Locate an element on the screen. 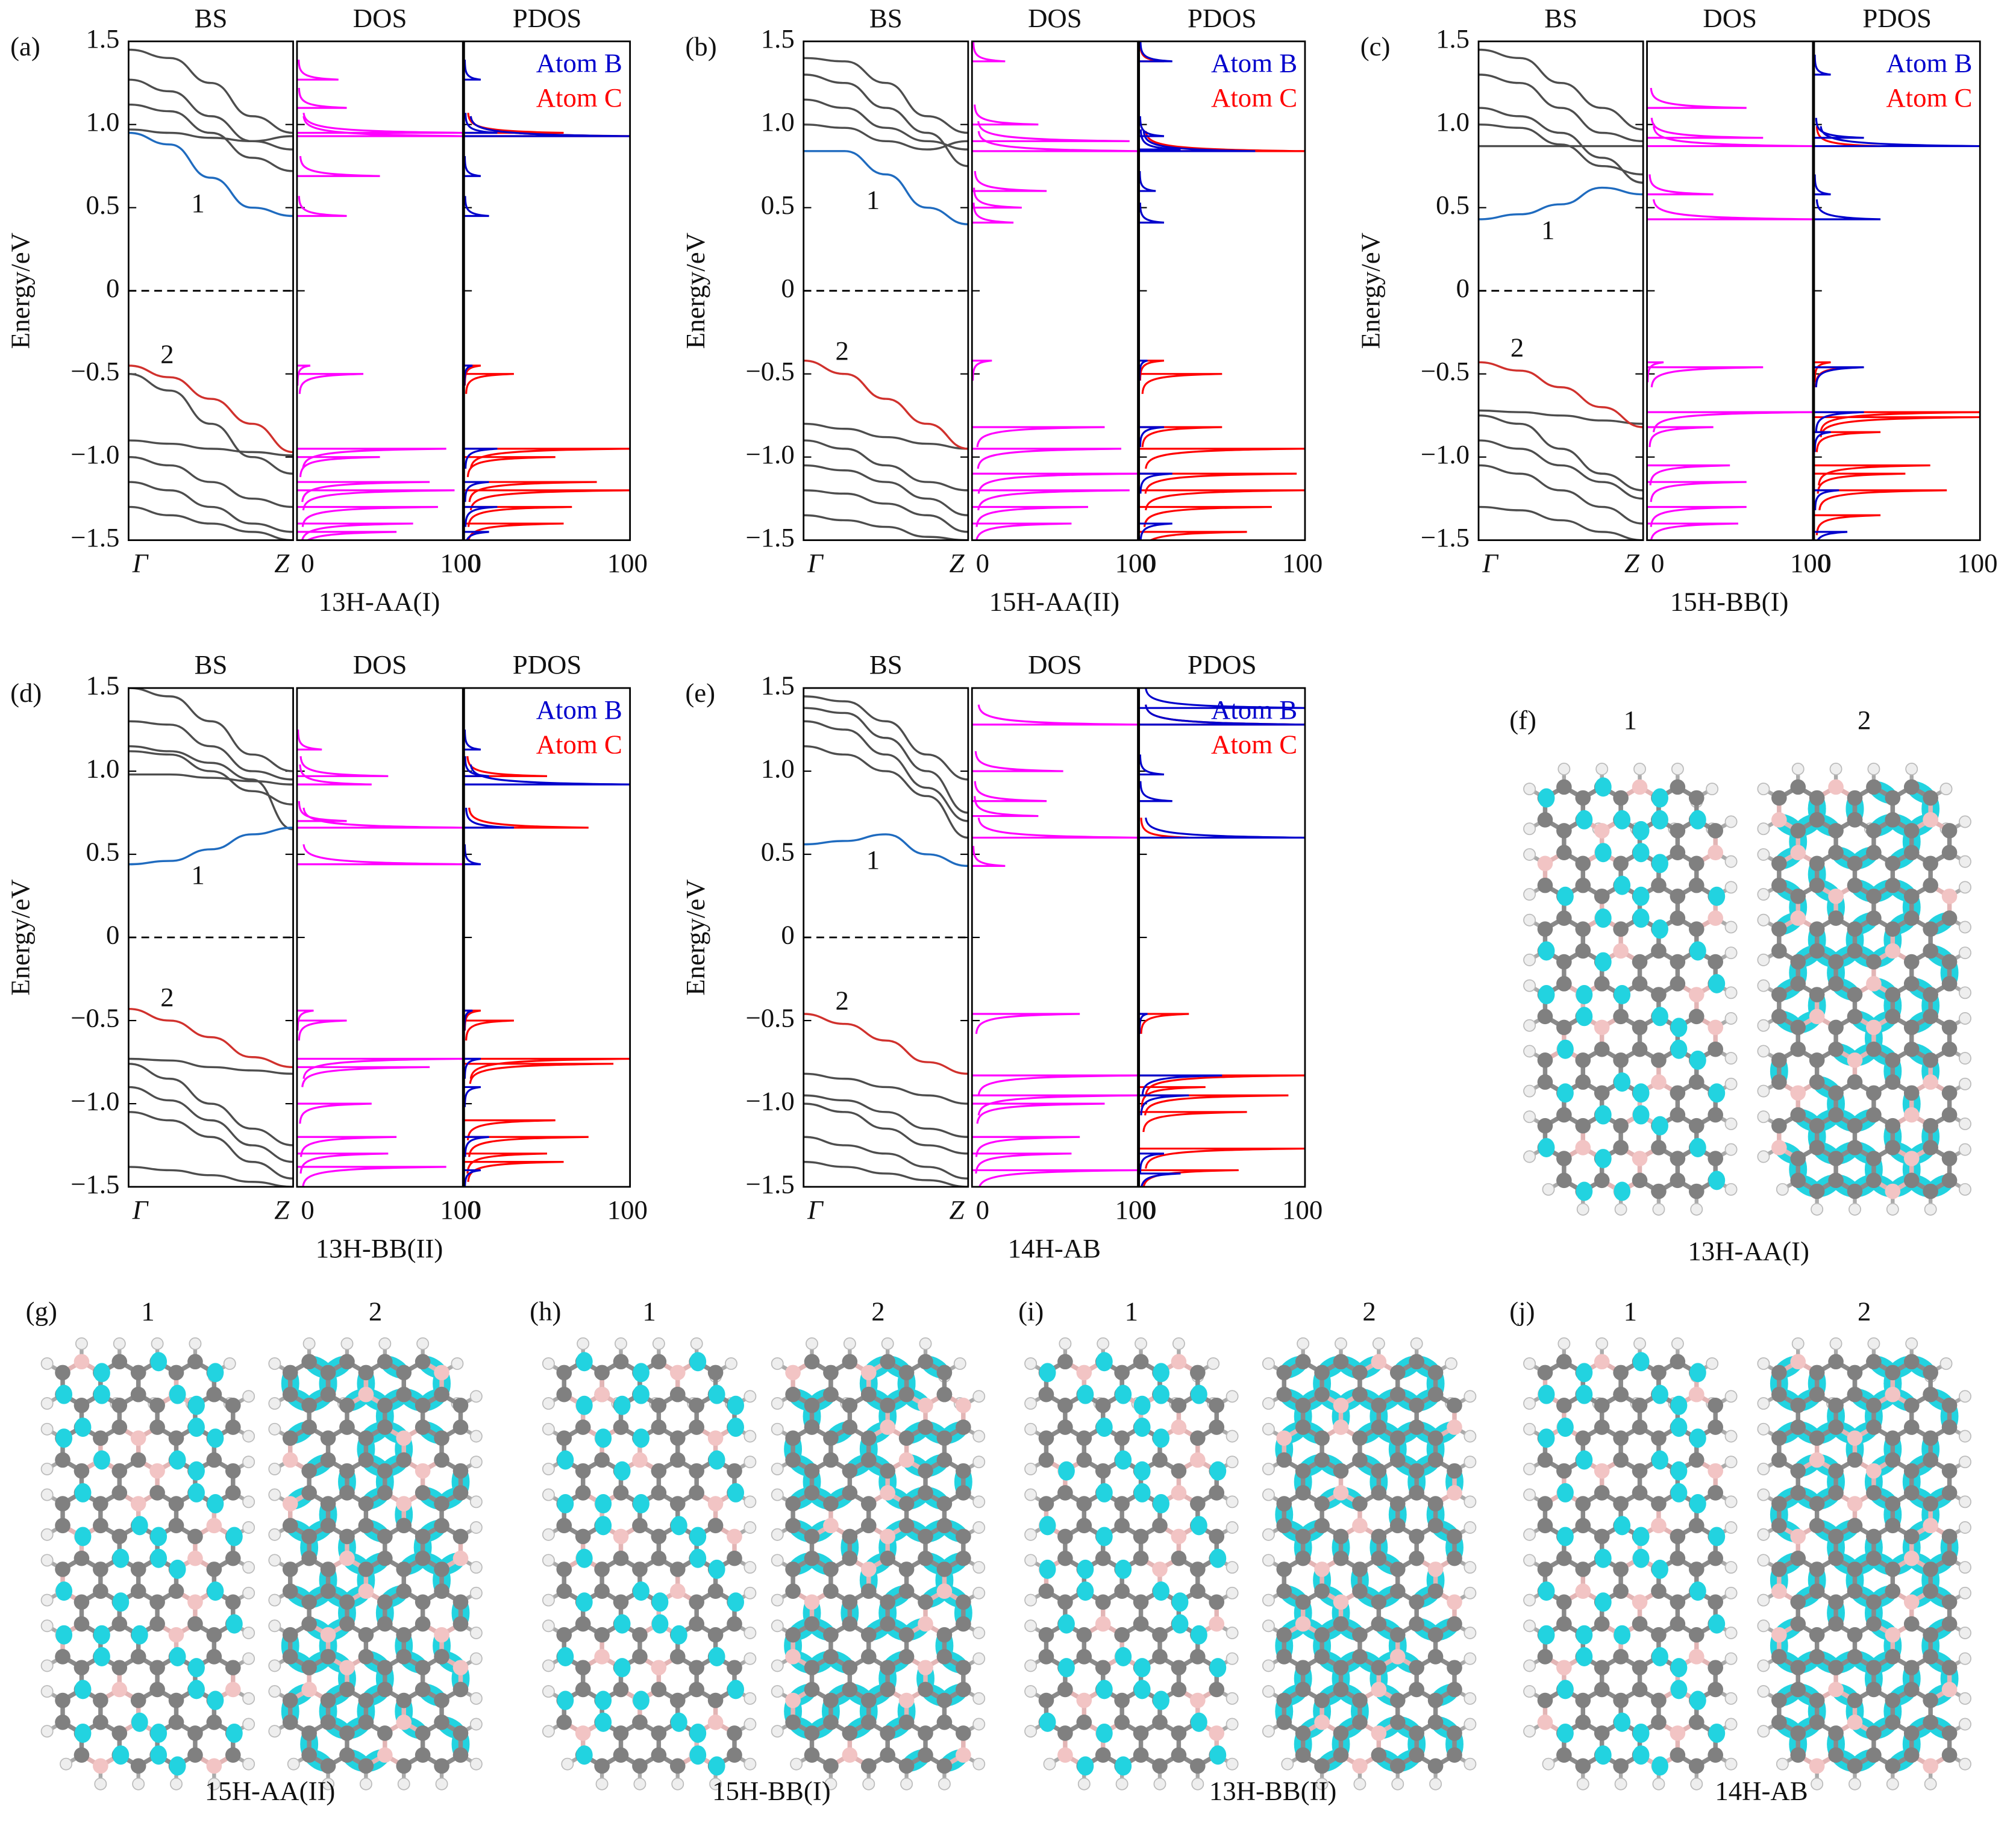  ribbon is located at coordinates (148, 1564).